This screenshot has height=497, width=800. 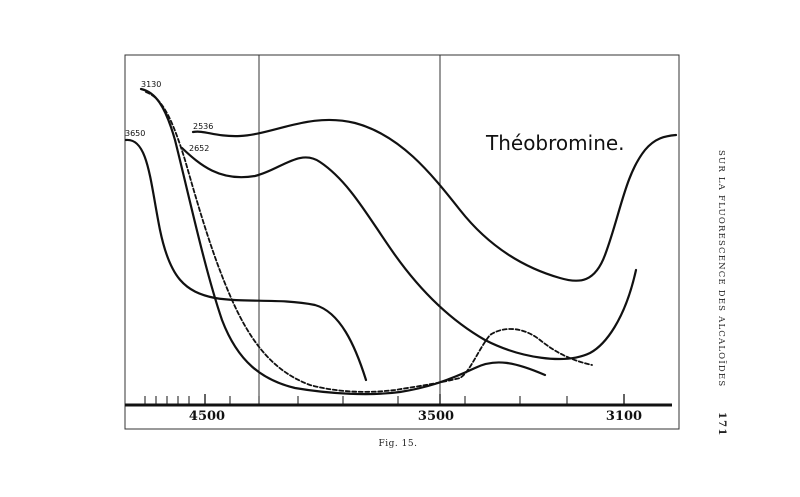 What do you see at coordinates (555, 143) in the screenshot?
I see `figure-title: Théobromine.` at bounding box center [555, 143].